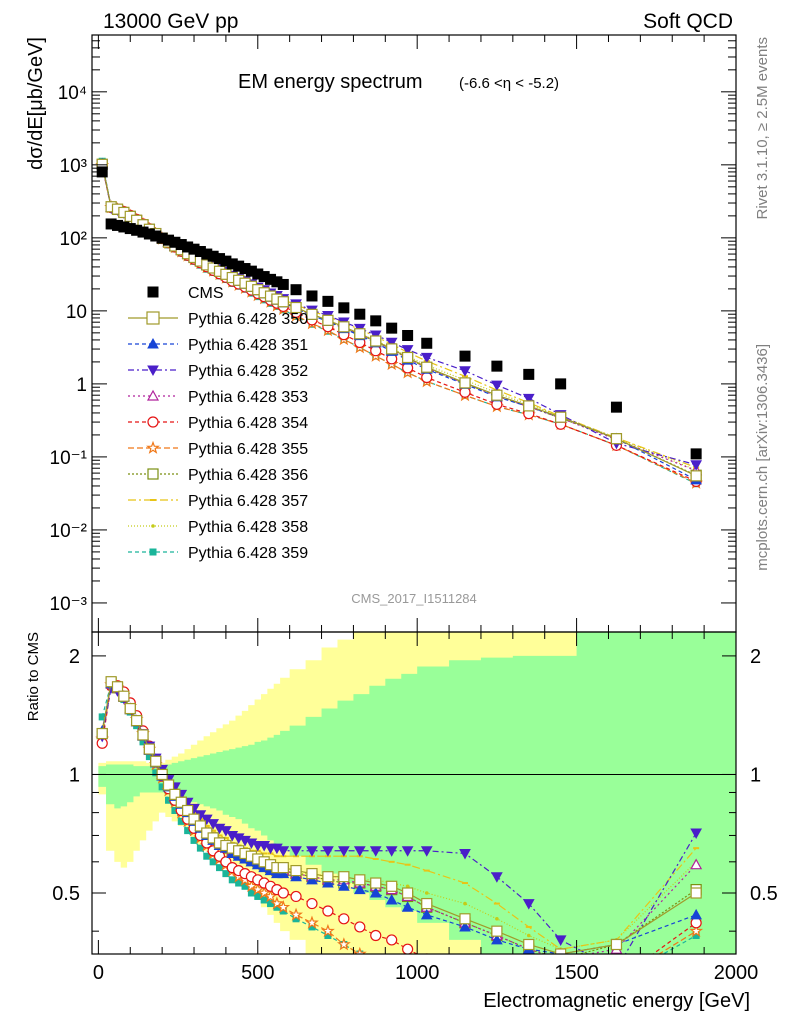 This screenshot has height=1024, width=786. What do you see at coordinates (73, 166) in the screenshot?
I see `main-y-tick-label: 10³` at bounding box center [73, 166].